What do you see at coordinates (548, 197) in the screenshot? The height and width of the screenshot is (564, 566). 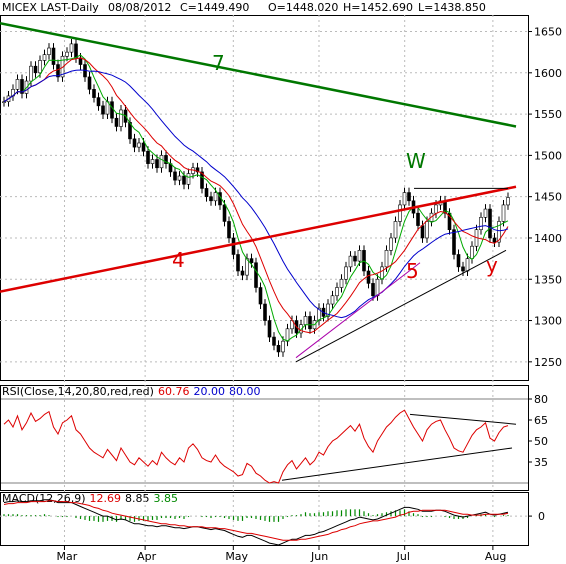 I see `price-tick-label: 1450` at bounding box center [548, 197].